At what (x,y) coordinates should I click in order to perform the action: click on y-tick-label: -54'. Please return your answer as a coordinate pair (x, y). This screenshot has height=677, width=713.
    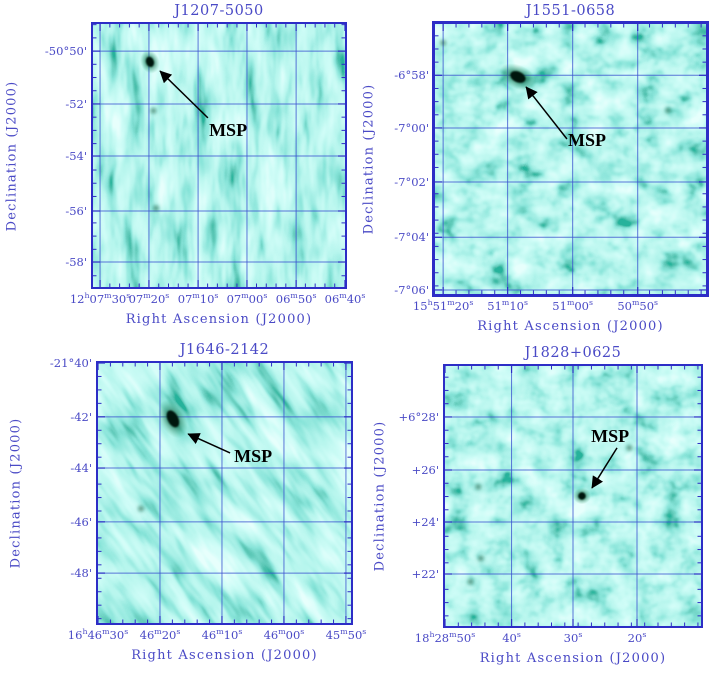
    Looking at the image, I should click on (76, 156).